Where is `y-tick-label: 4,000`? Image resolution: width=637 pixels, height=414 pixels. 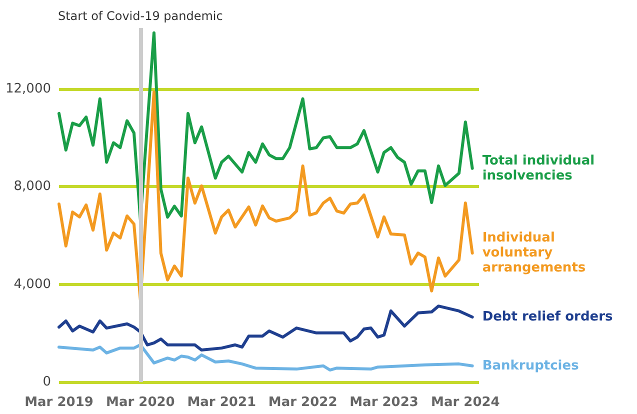
y-tick-label: 4,000 is located at coordinates (32, 284).